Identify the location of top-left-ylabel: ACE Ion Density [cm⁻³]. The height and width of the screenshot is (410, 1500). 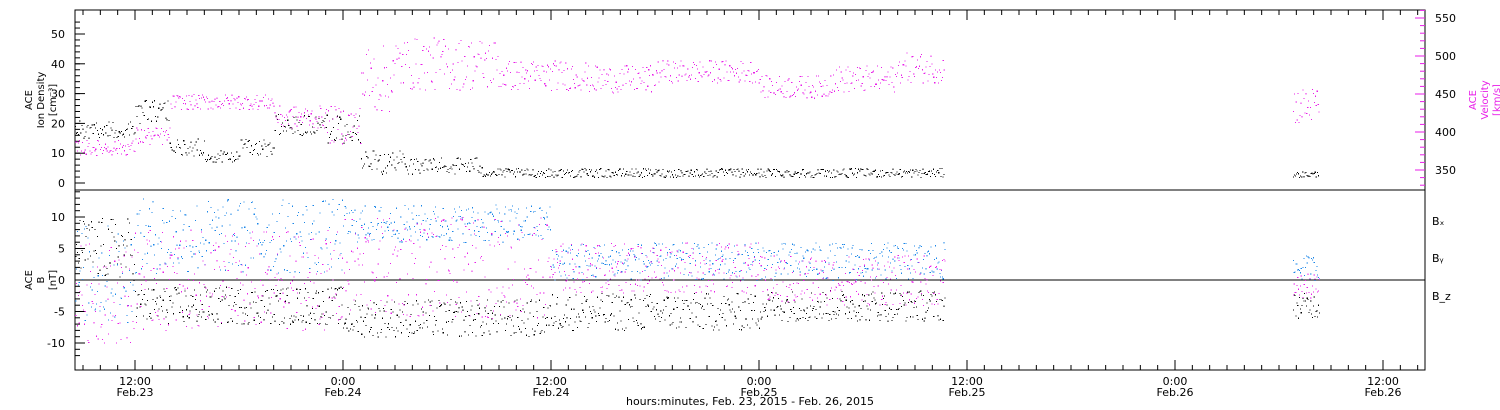
(41, 100).